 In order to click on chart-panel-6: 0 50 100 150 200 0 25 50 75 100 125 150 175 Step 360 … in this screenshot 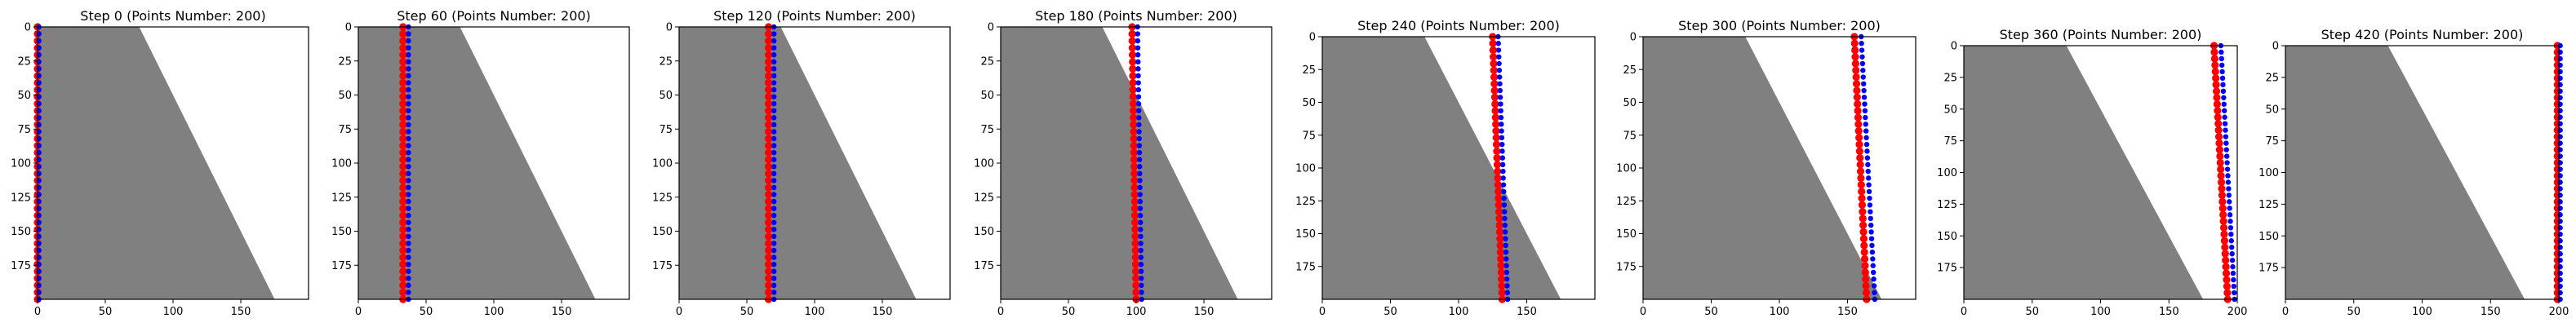, I will do `click(2092, 172)`.